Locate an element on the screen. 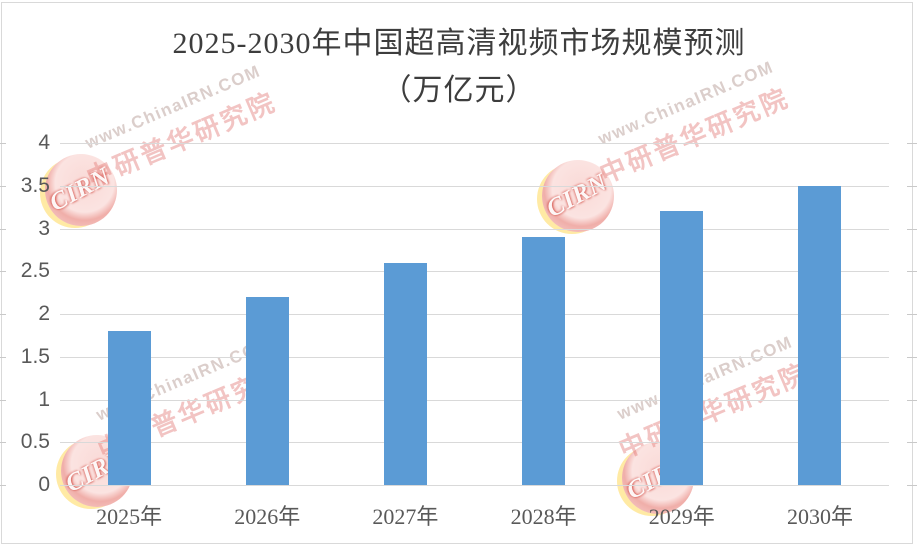 The height and width of the screenshot is (549, 918). y-tick-label: 3 is located at coordinates (44, 228).